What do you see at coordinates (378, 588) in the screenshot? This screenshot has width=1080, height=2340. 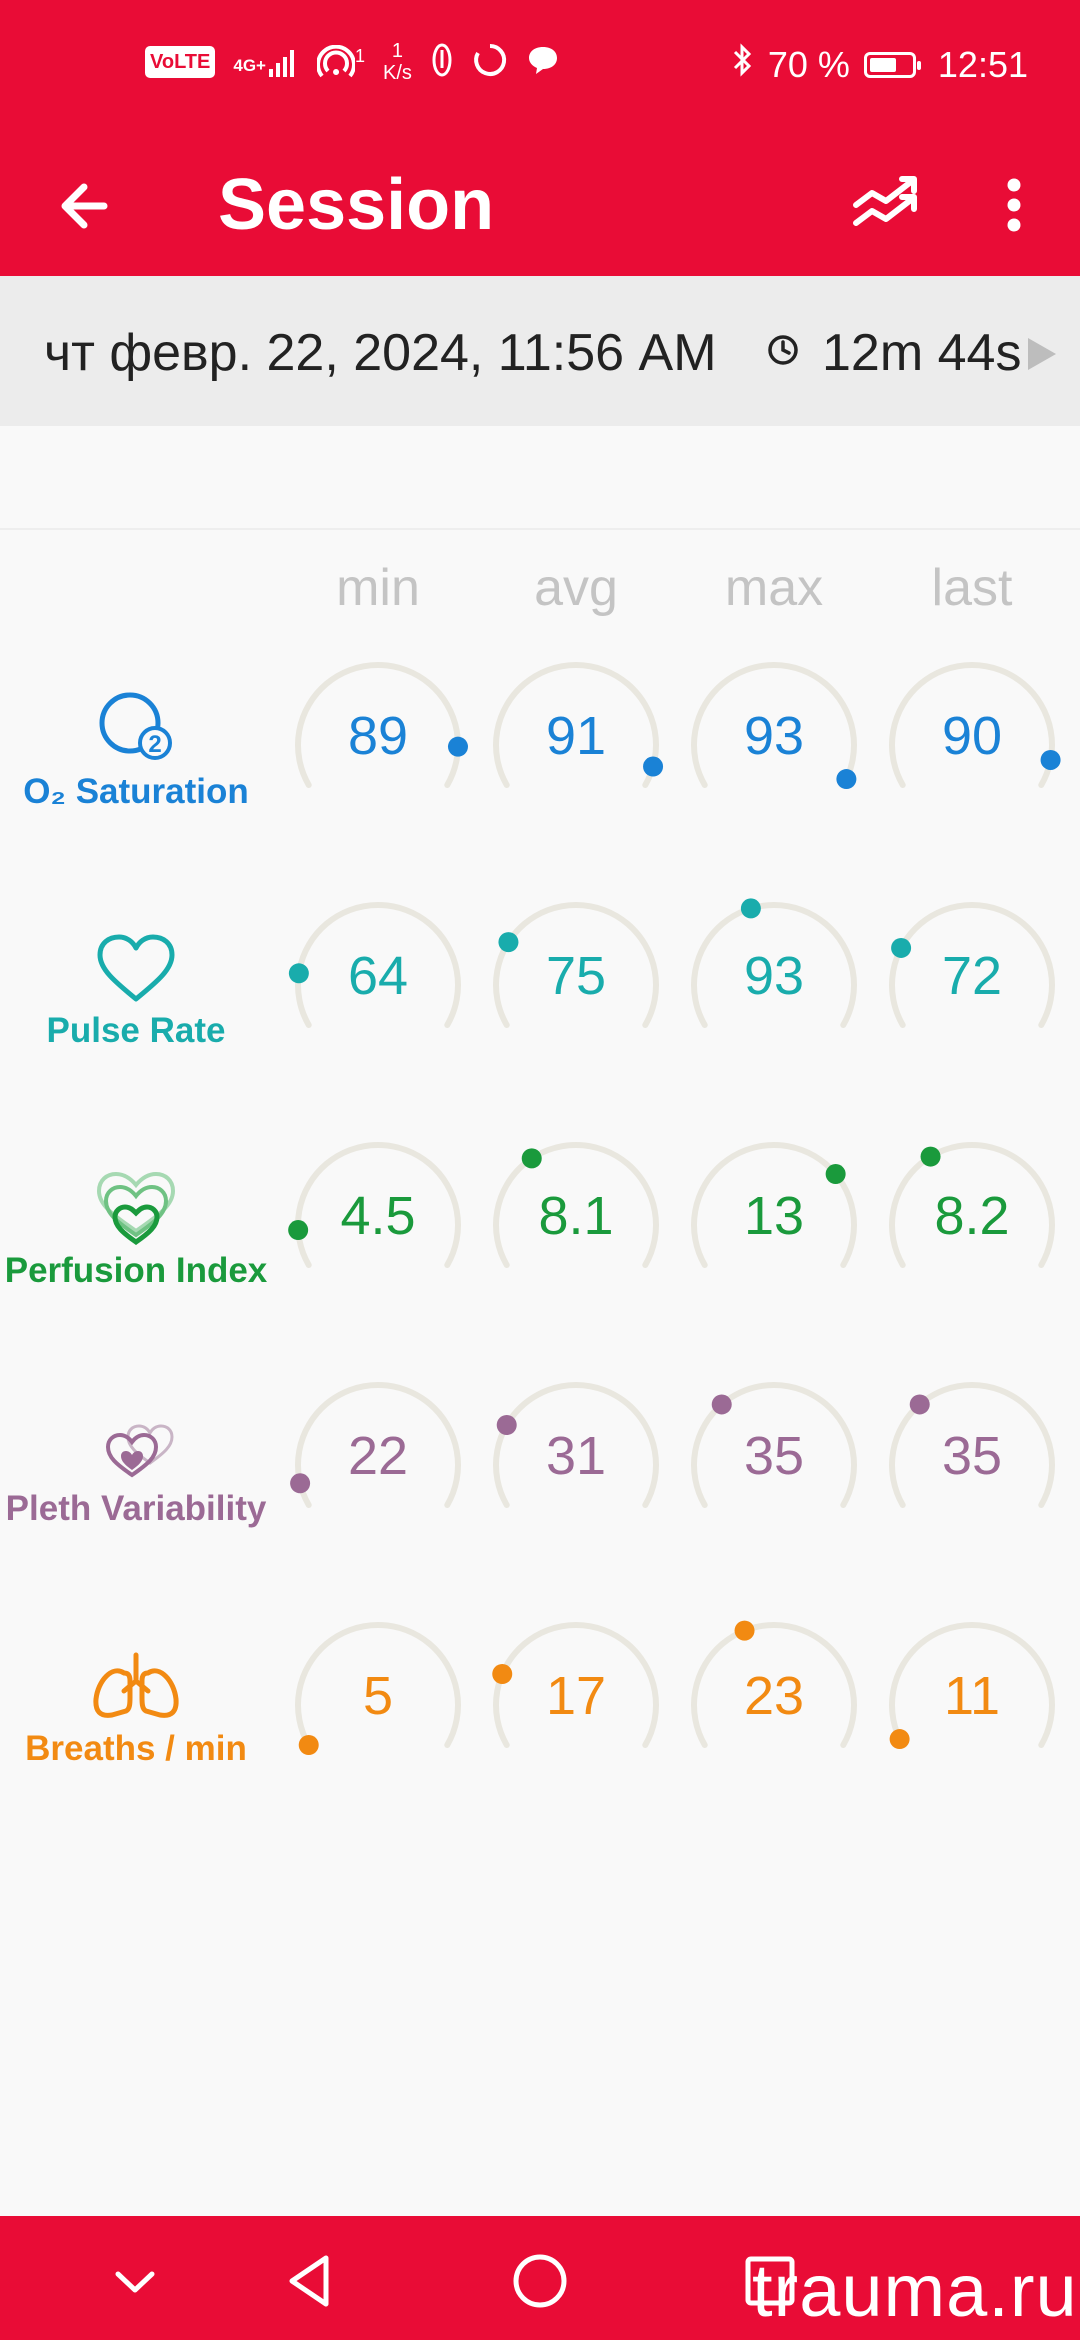 I see `column-header-min: min` at bounding box center [378, 588].